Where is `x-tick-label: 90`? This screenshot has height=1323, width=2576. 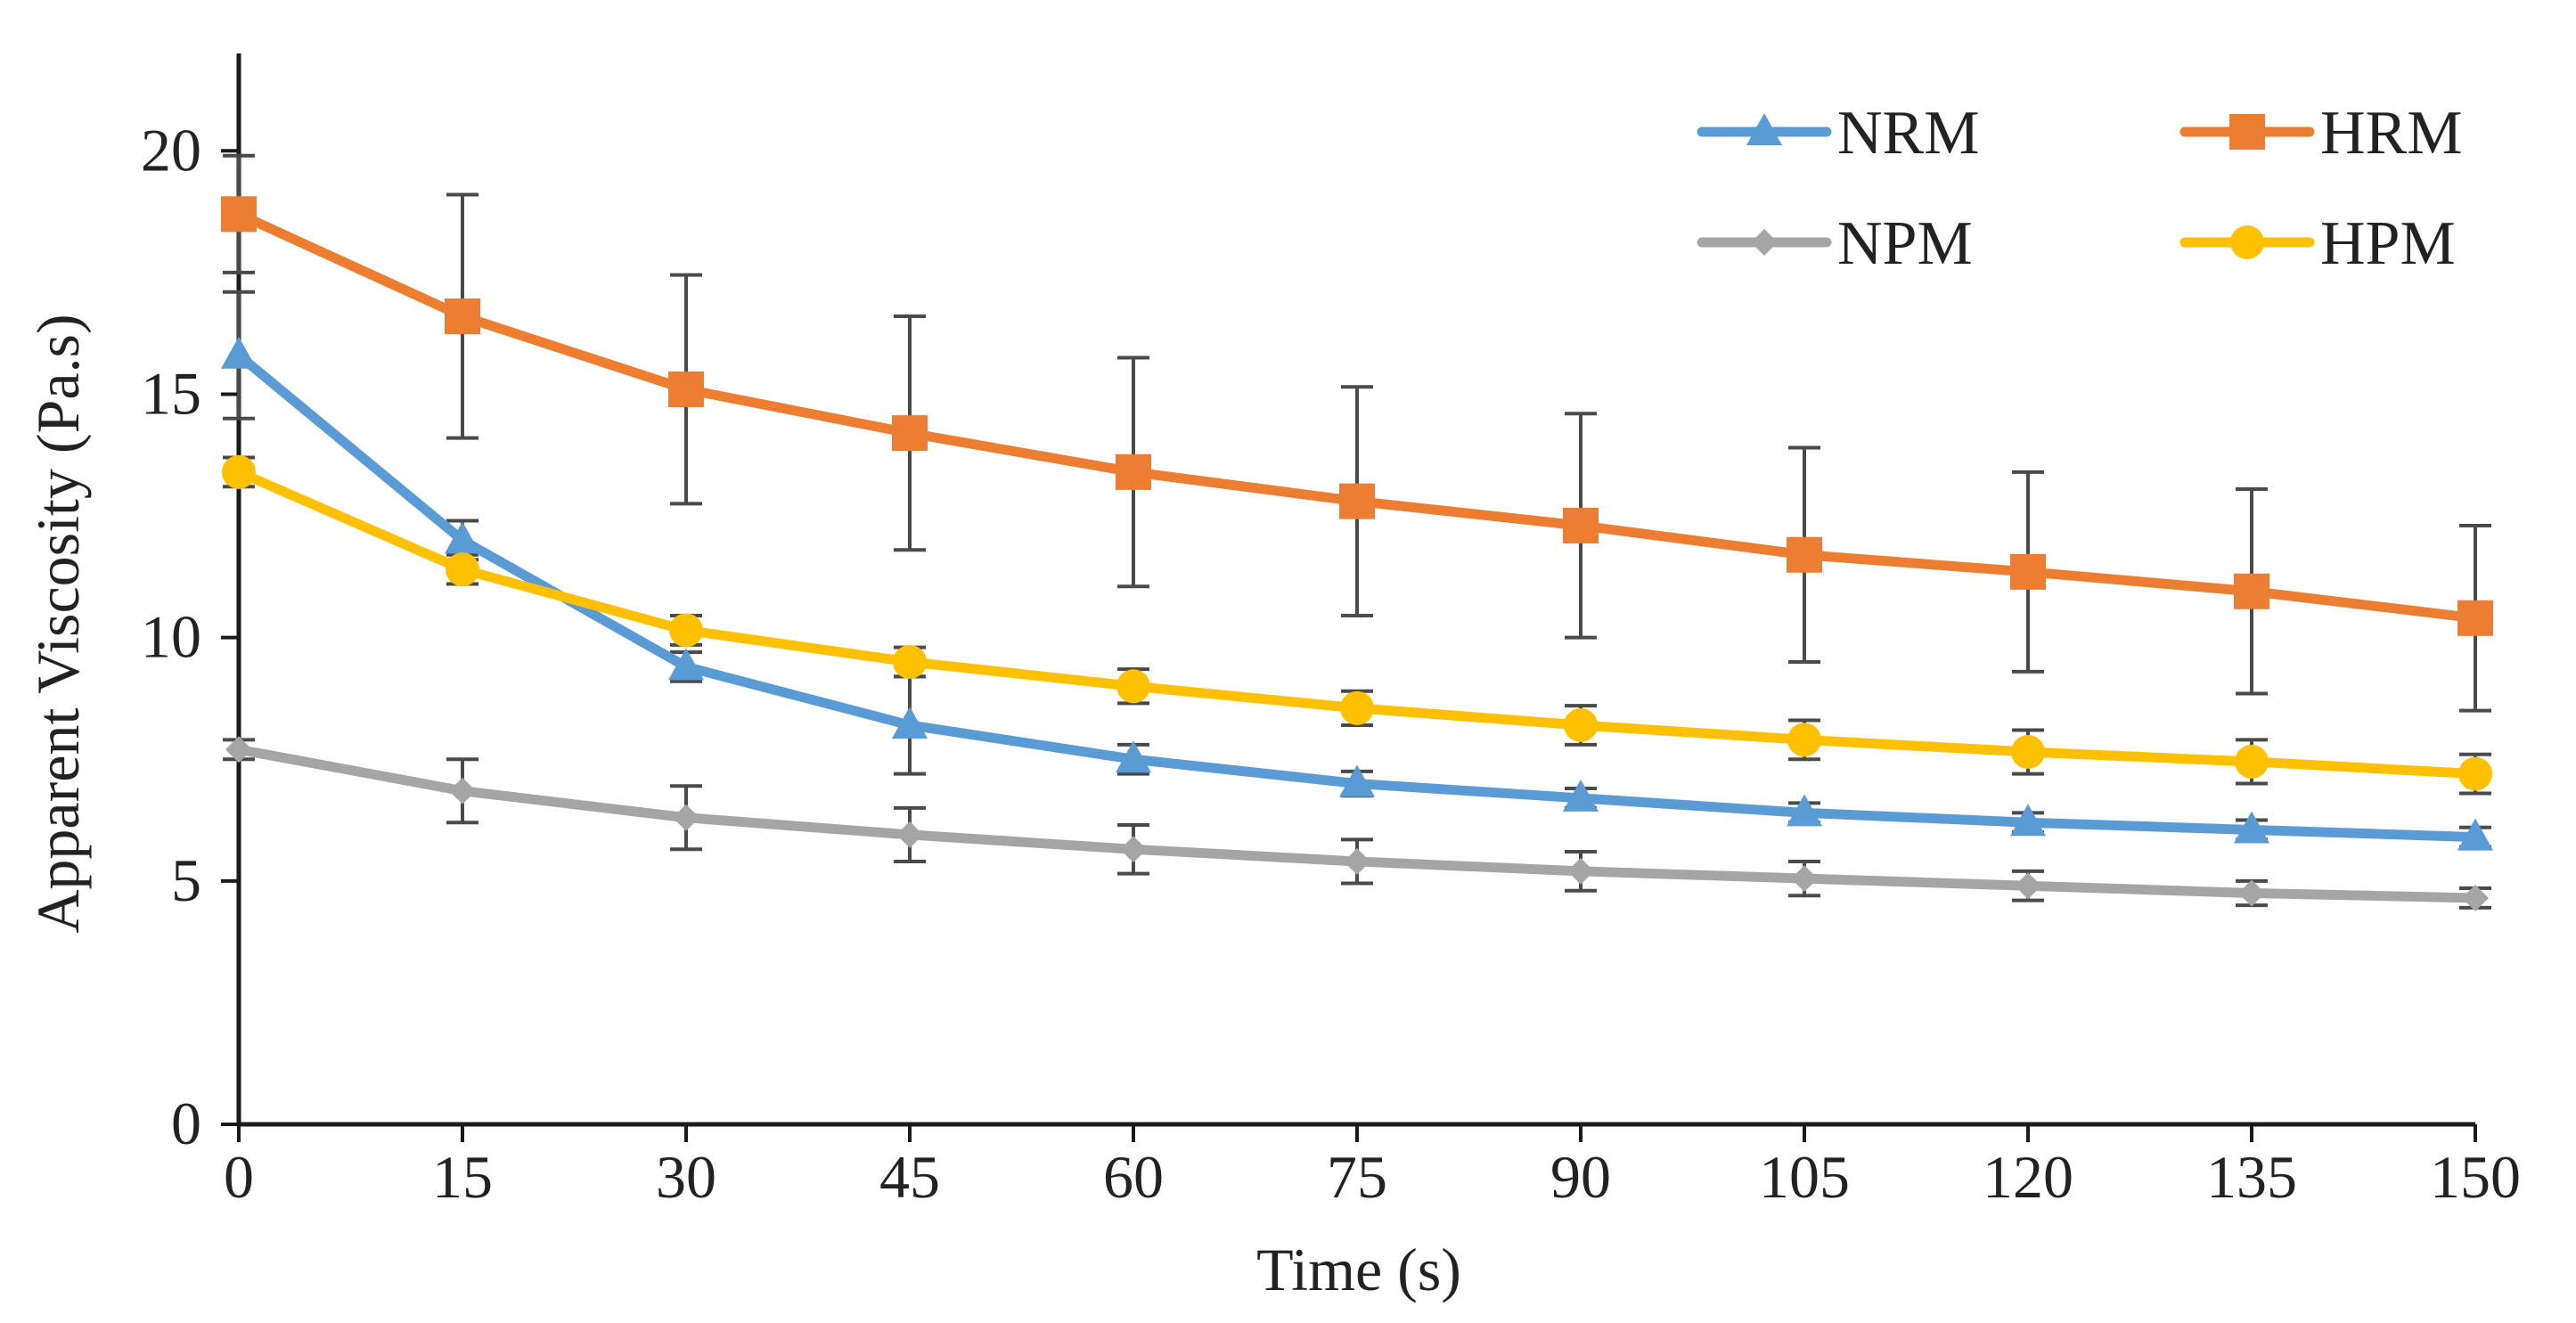 x-tick-label: 90 is located at coordinates (1580, 1177).